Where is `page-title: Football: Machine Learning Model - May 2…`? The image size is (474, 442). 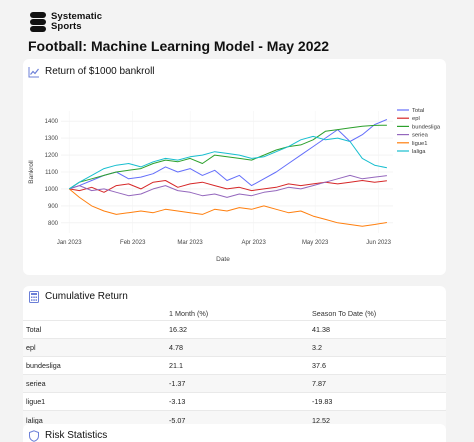
page-title: Football: Machine Learning Model - May 2… is located at coordinates (179, 46).